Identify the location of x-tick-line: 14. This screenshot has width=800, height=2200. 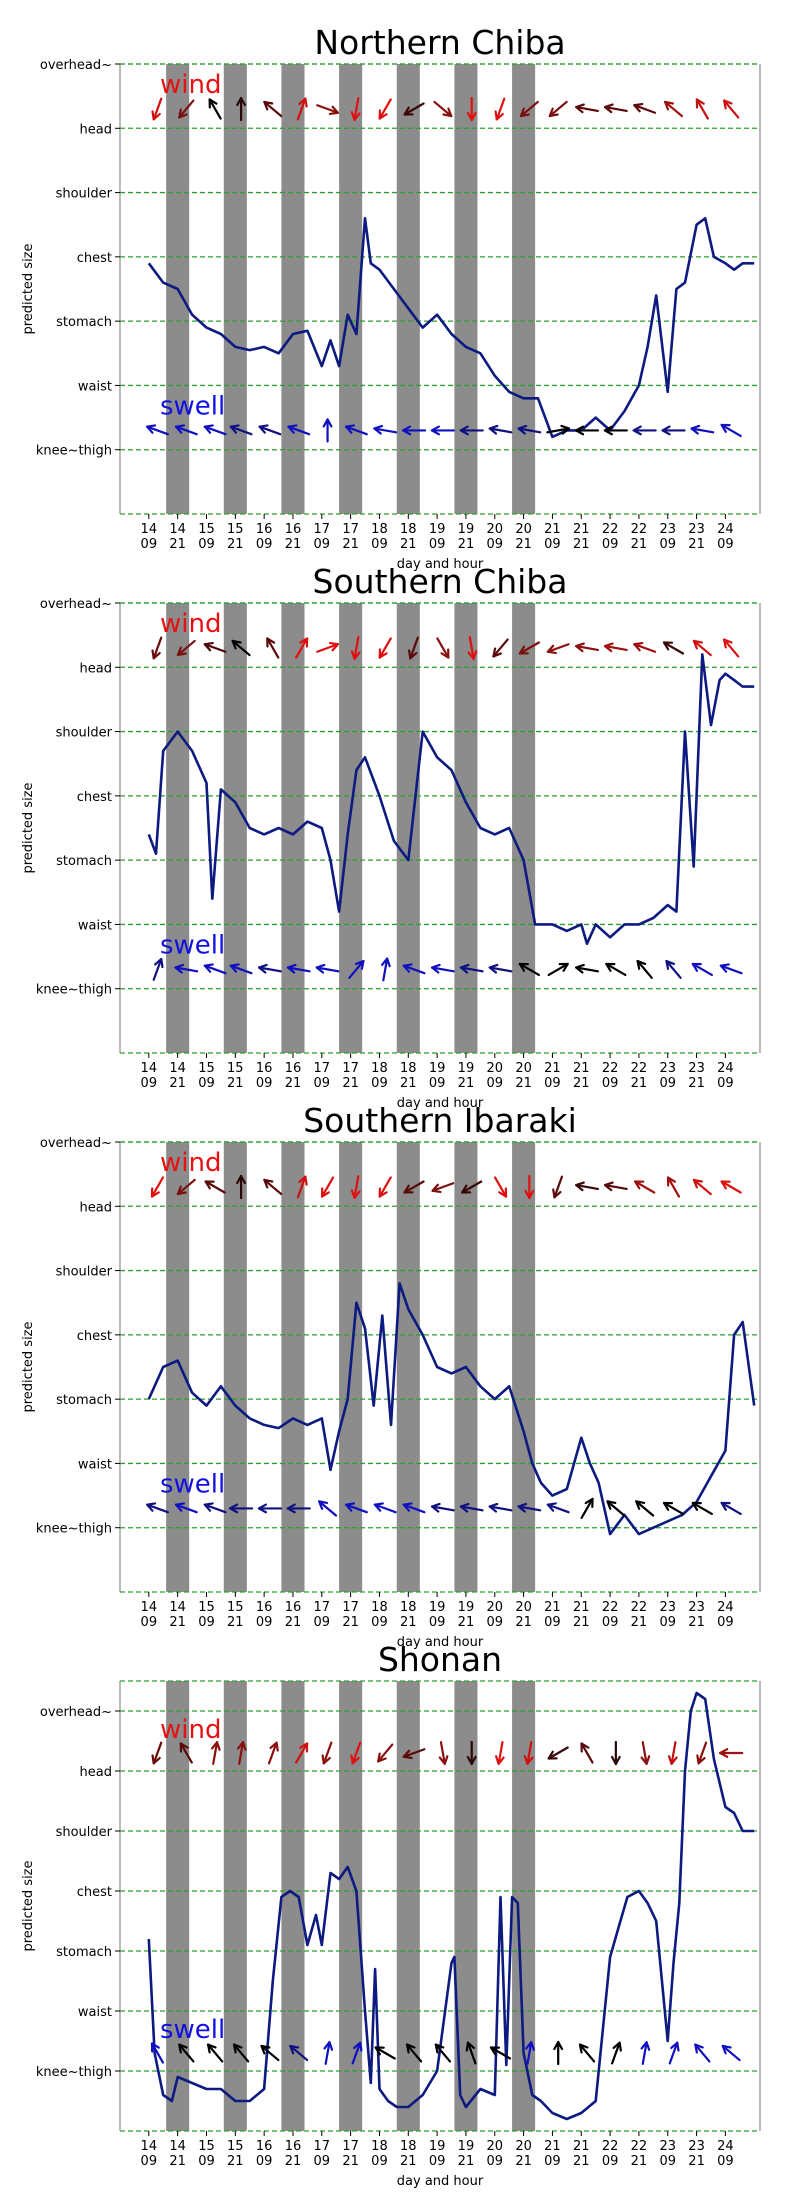
(177, 1607).